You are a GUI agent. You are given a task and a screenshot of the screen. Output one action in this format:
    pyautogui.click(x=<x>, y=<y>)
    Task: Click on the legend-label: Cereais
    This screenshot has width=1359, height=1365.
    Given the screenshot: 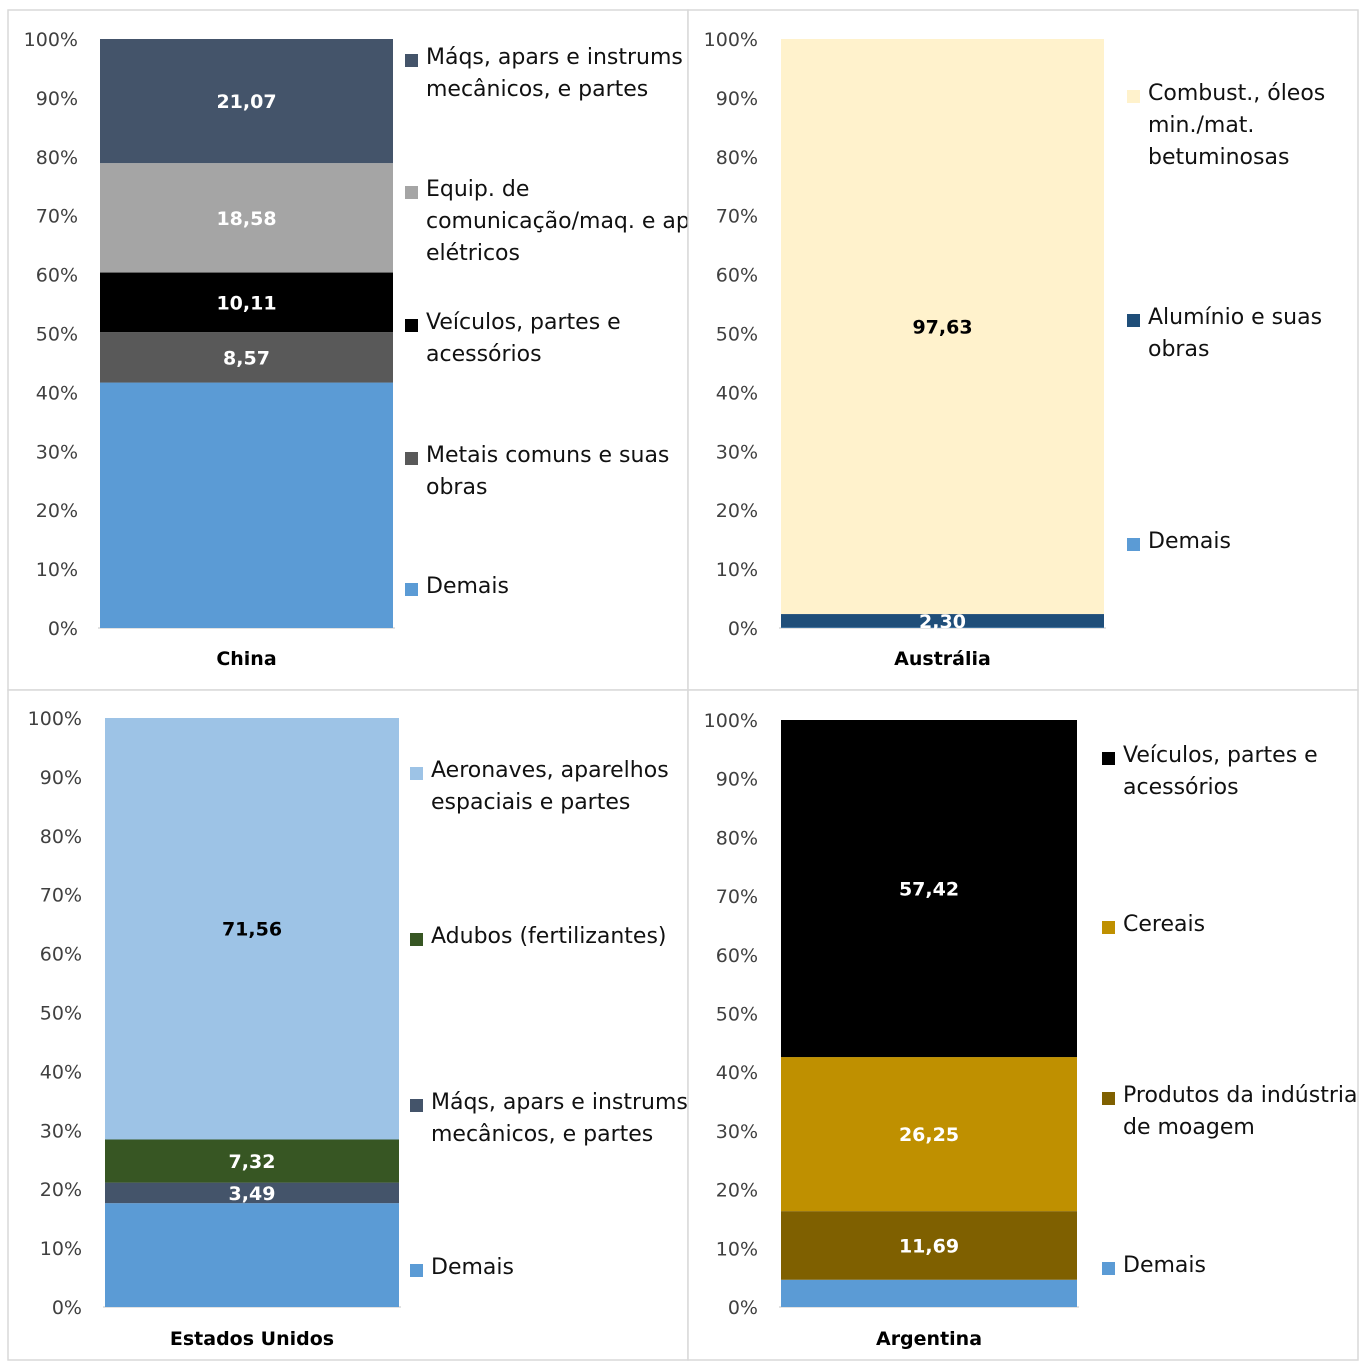 What is the action you would take?
    pyautogui.click(x=1164, y=924)
    